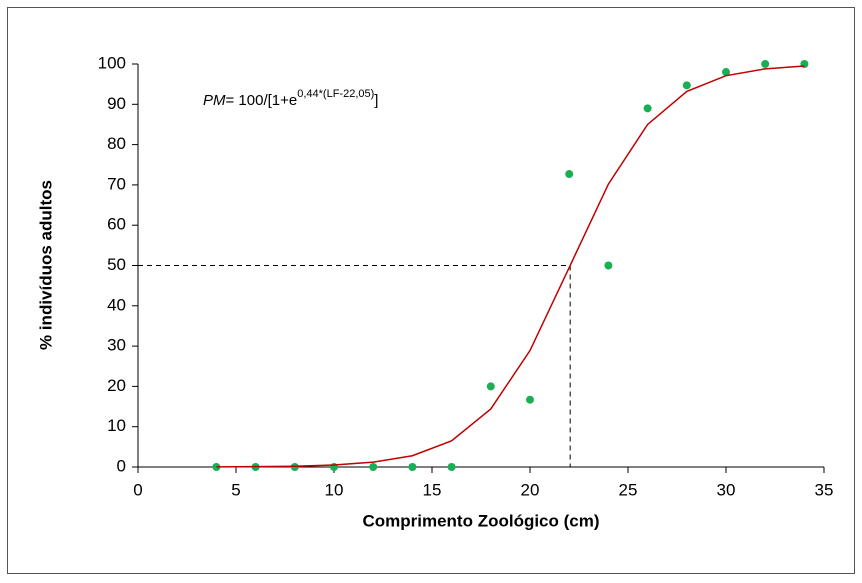 The height and width of the screenshot is (583, 862). What do you see at coordinates (262, 100) in the screenshot?
I see `annotation-text: = 100/[1+e` at bounding box center [262, 100].